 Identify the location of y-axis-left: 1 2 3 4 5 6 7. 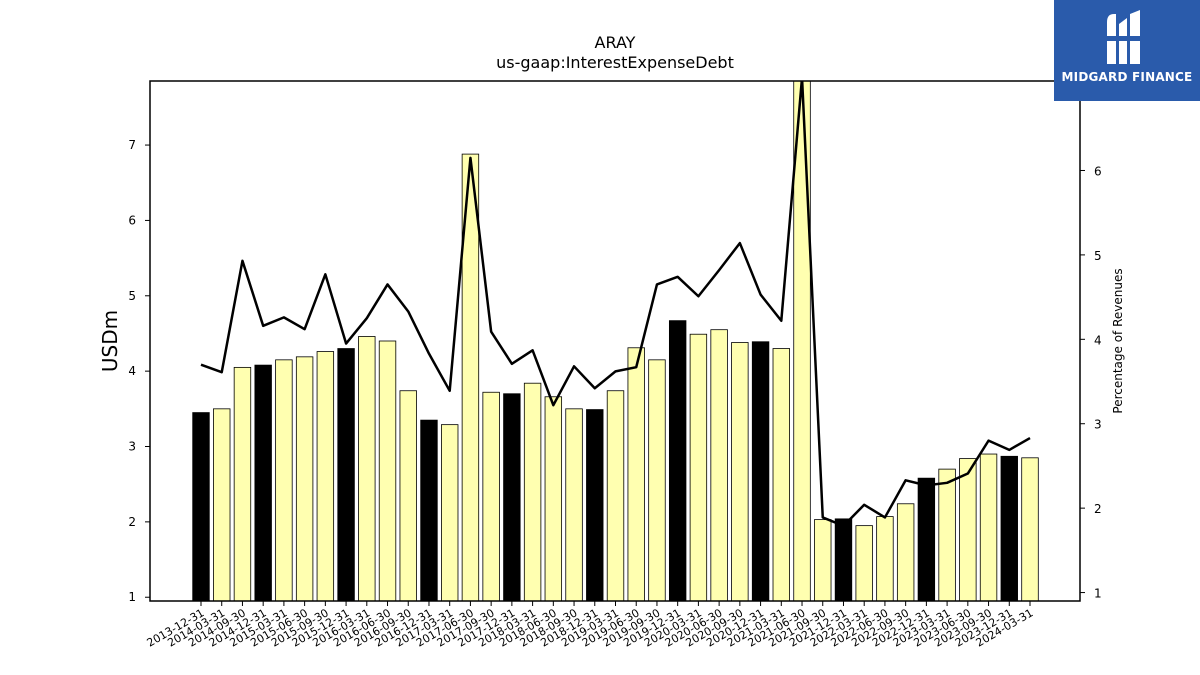
(139, 371).